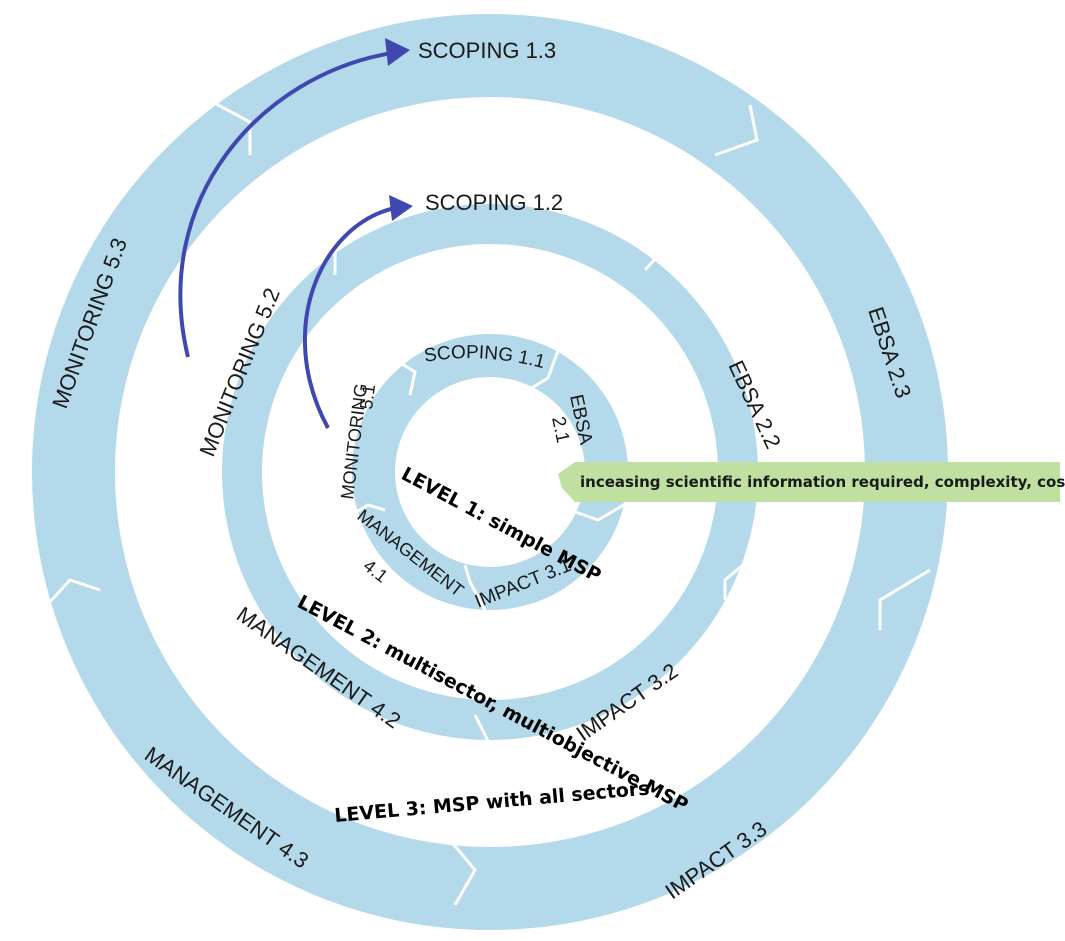 The width and height of the screenshot is (1065, 941). I want to click on segment-scoping-1-2: SCOPING 1.2, so click(494, 202).